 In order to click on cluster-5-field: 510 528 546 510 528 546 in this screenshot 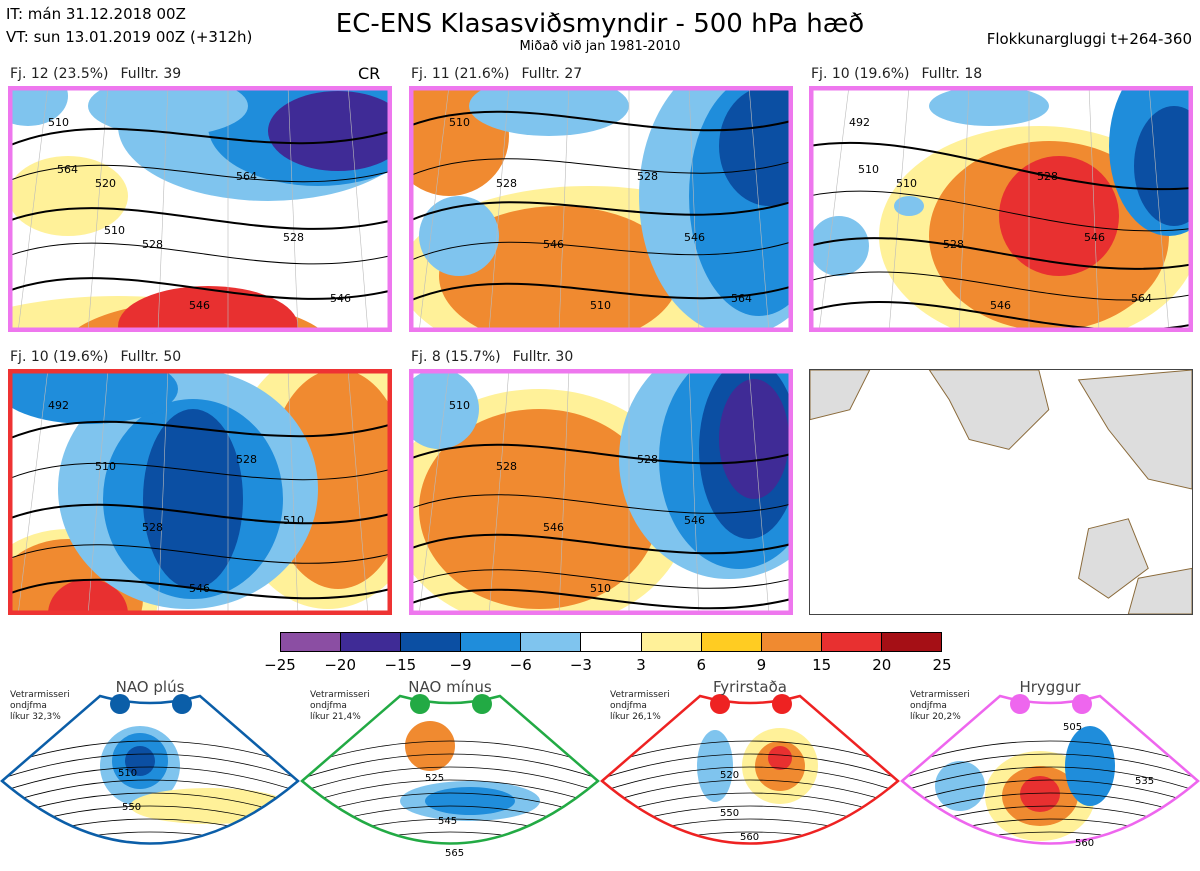, I will do `click(601, 492)`.